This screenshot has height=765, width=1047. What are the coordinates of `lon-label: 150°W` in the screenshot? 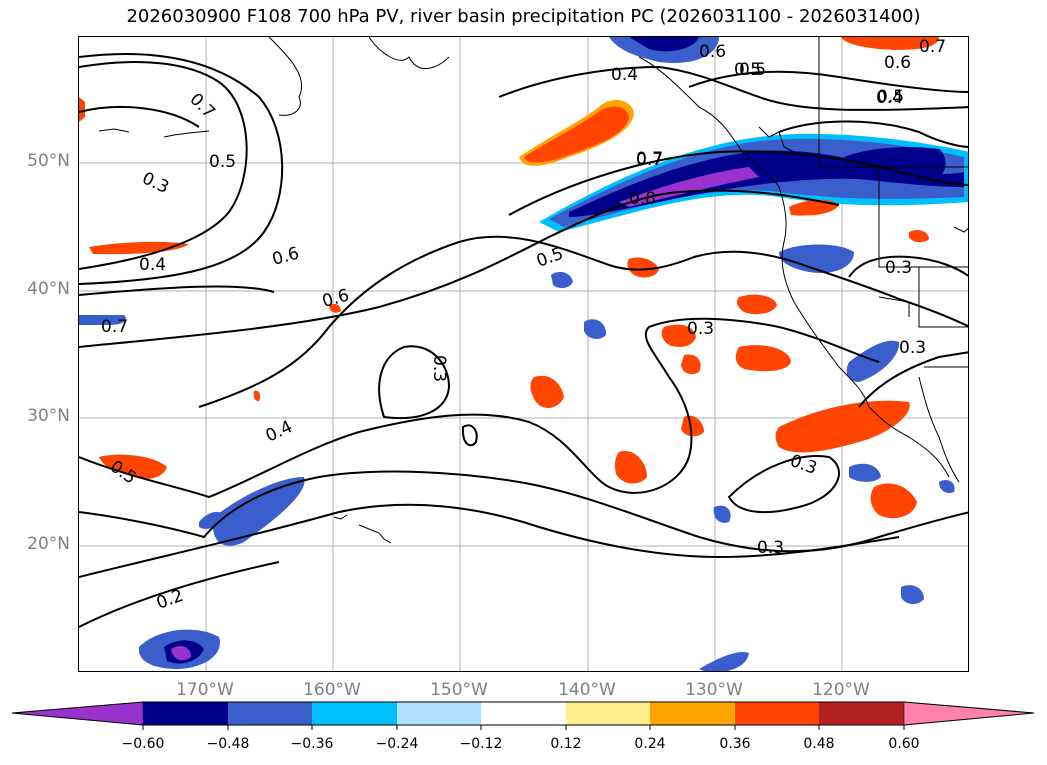 It's located at (459, 690).